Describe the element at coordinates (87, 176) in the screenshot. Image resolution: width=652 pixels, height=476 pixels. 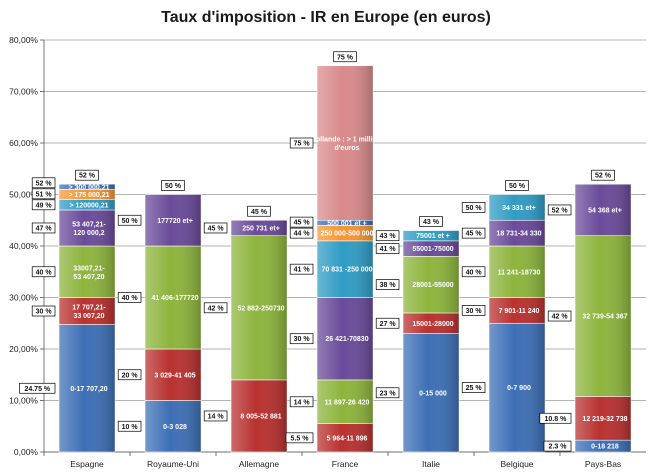
I see `top-rate-label: 52 %` at that location.